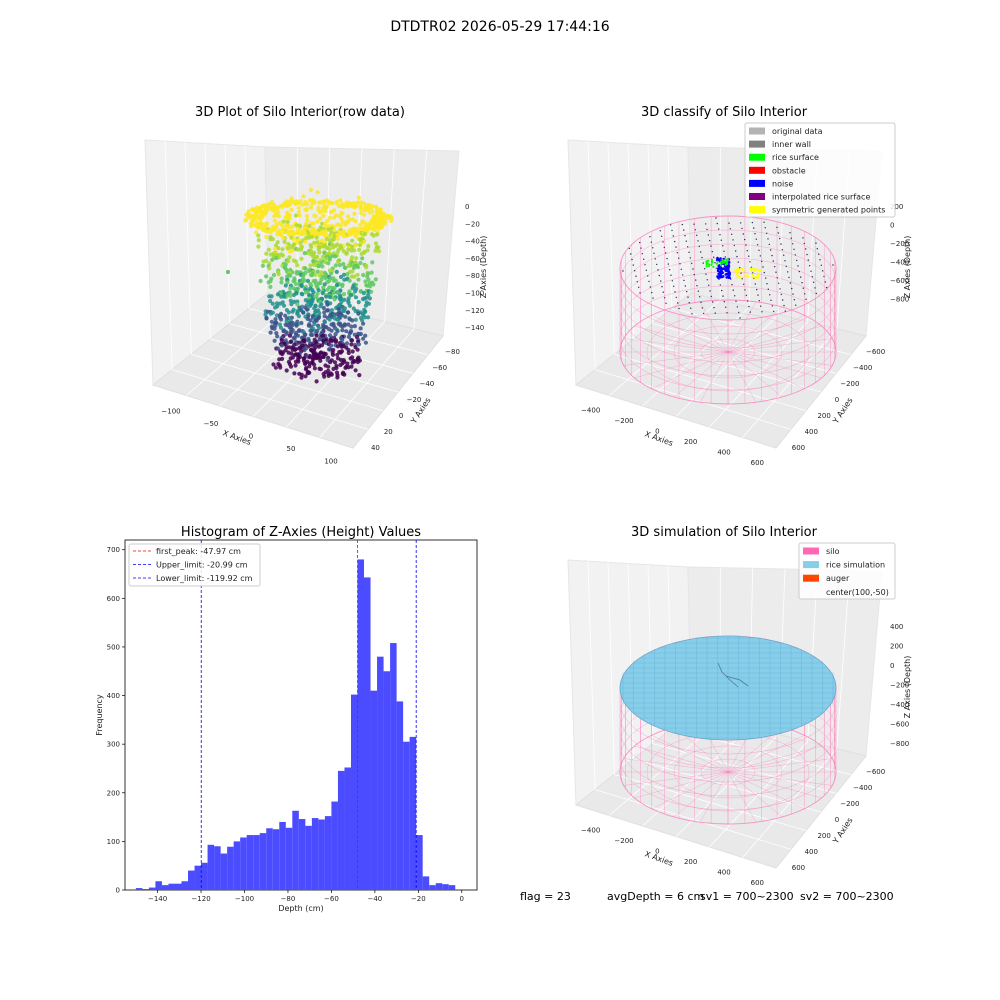  What do you see at coordinates (821, 197) in the screenshot?
I see `legend-label: interpolated rice surface` at bounding box center [821, 197].